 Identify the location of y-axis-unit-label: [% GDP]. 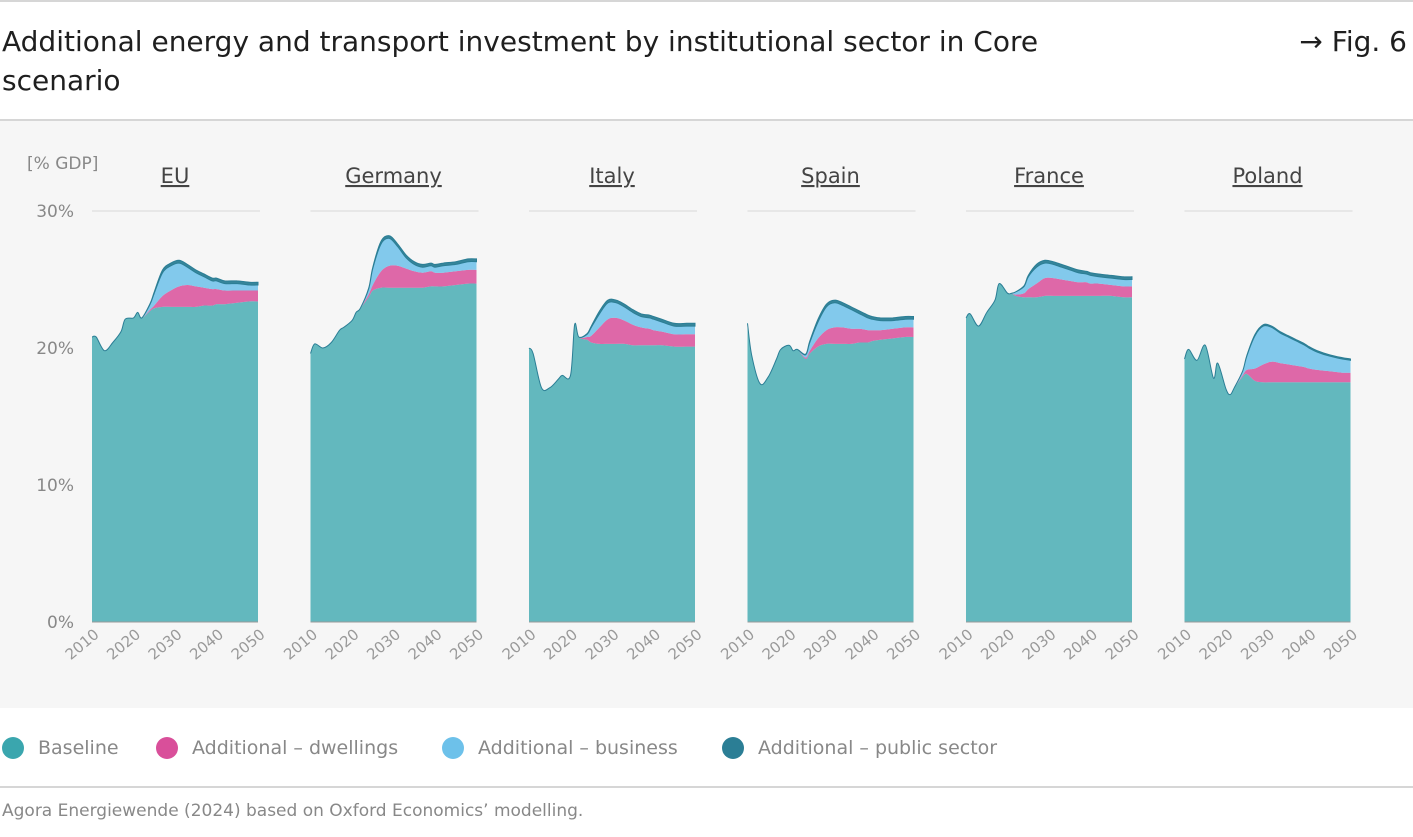
(62, 164).